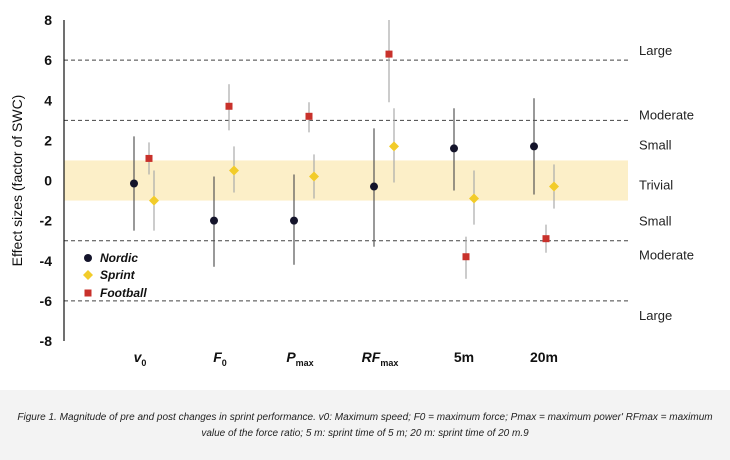 This screenshot has width=730, height=460. Describe the element at coordinates (48, 140) in the screenshot. I see `y-tick-label: 2` at that location.